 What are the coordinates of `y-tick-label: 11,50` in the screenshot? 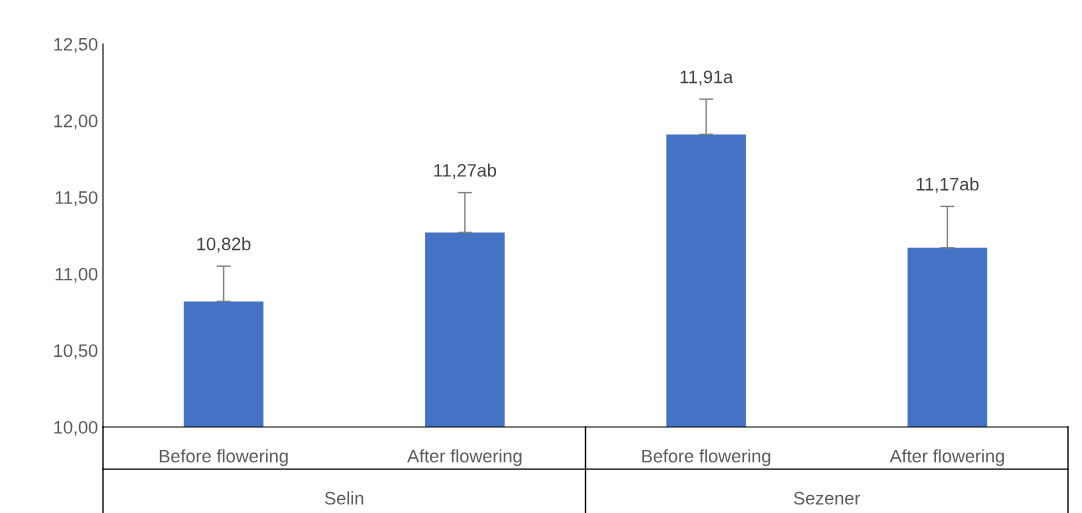 It's located at (76, 199).